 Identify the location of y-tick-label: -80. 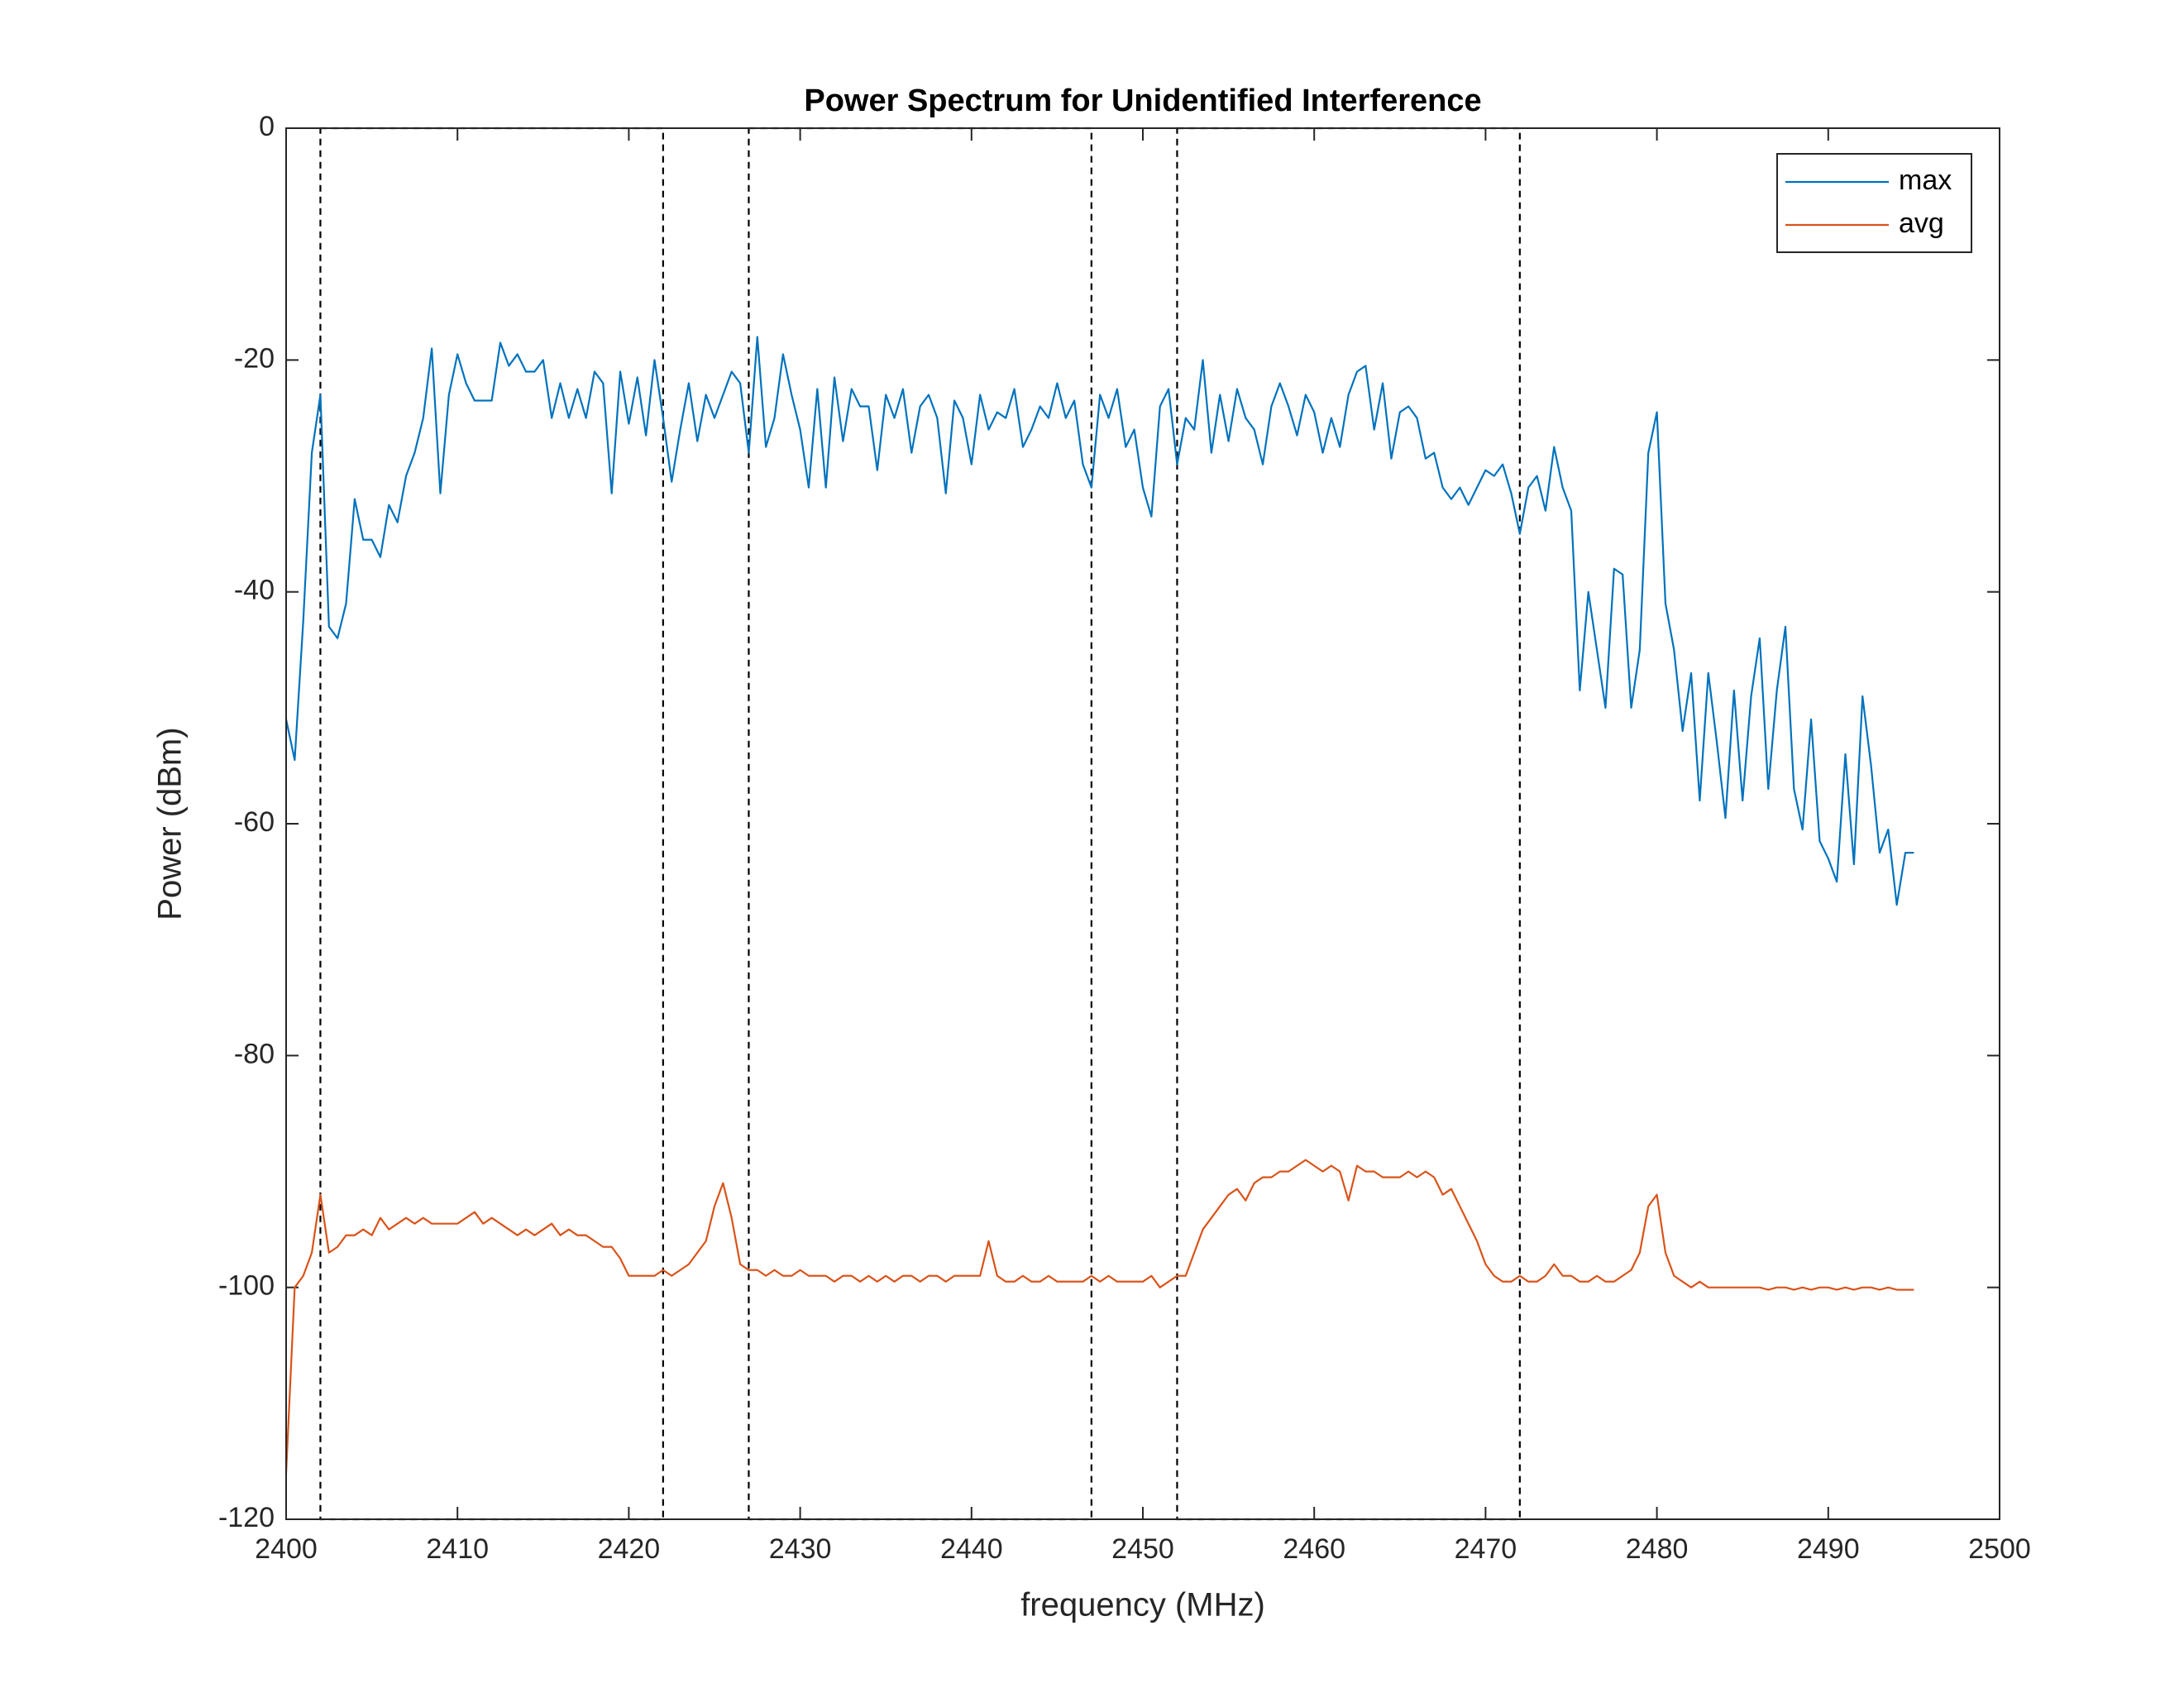
(254, 1053).